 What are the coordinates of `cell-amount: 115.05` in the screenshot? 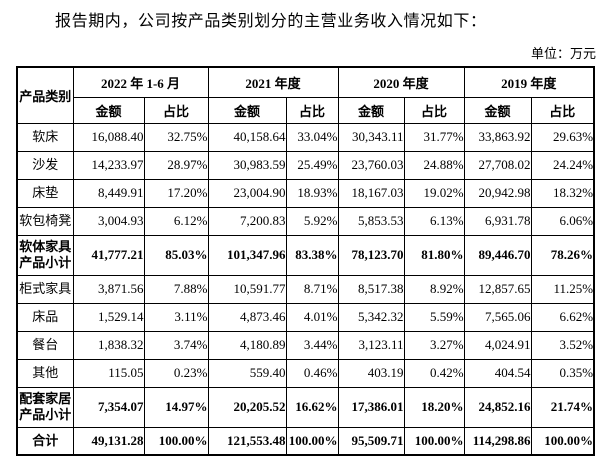 It's located at (108, 373).